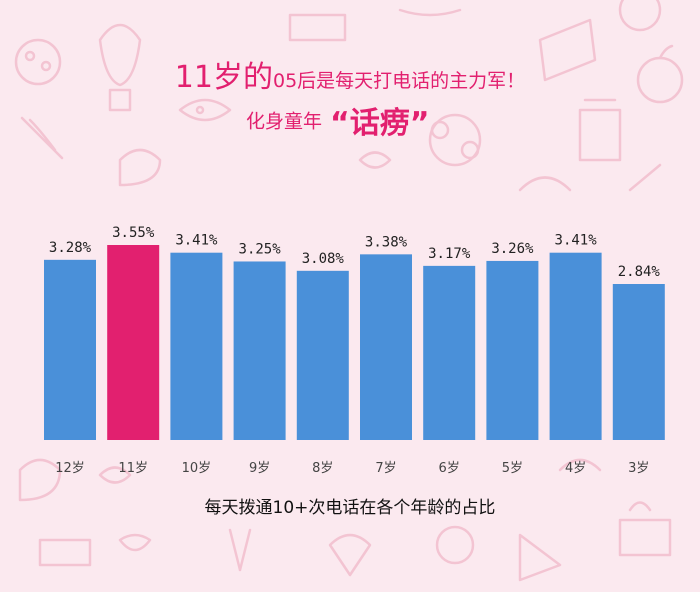  I want to click on x-tick-label: 3岁, so click(638, 468).